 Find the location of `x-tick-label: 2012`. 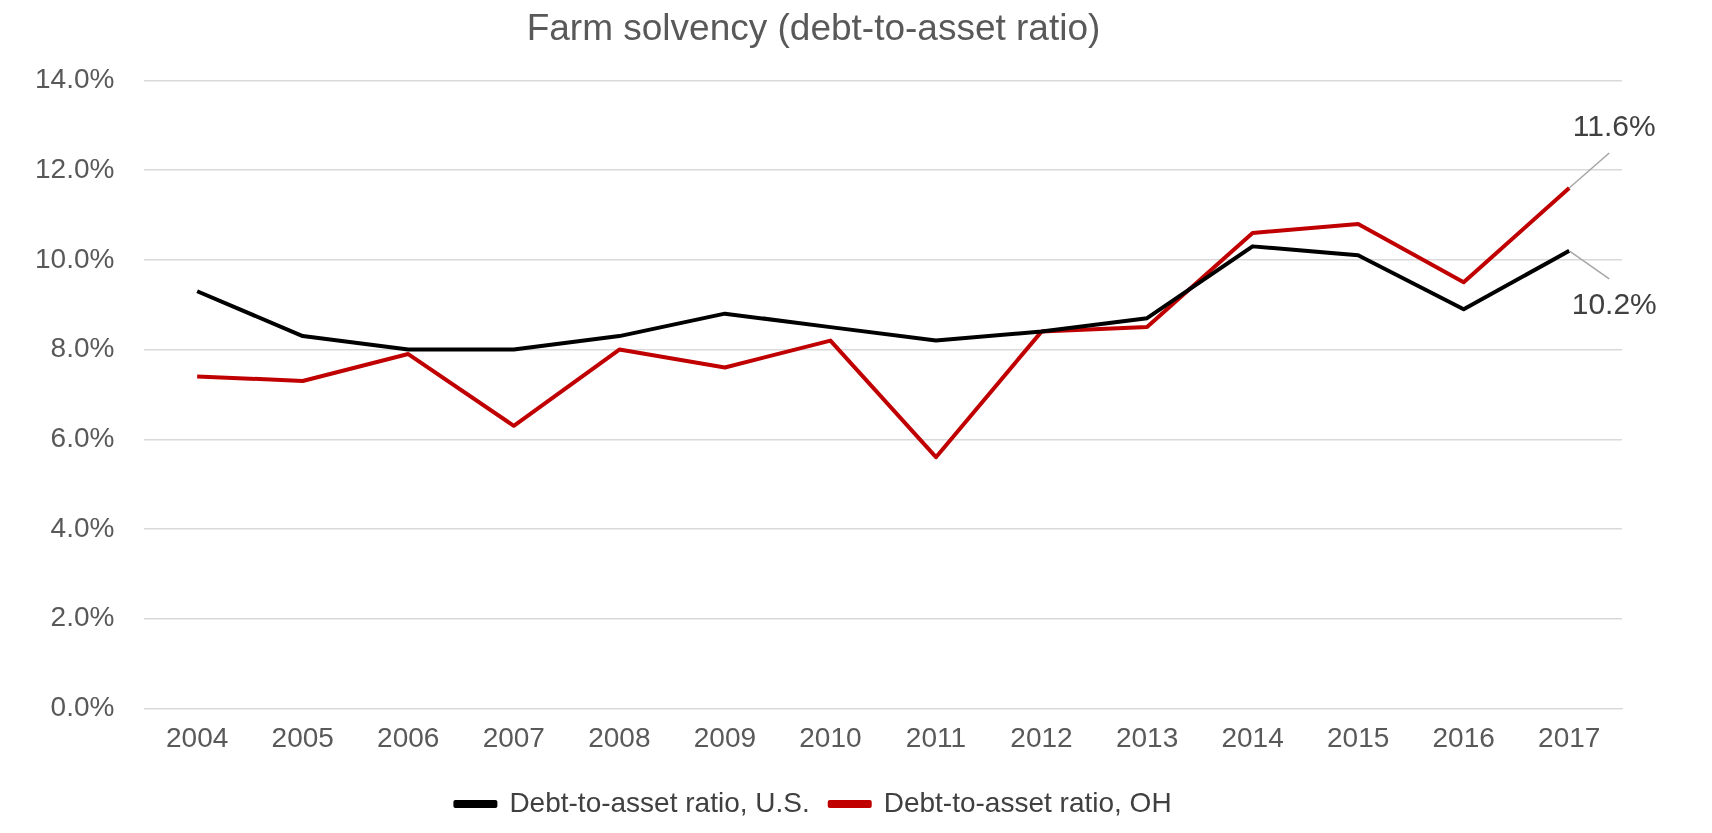

x-tick-label: 2012 is located at coordinates (1041, 737).